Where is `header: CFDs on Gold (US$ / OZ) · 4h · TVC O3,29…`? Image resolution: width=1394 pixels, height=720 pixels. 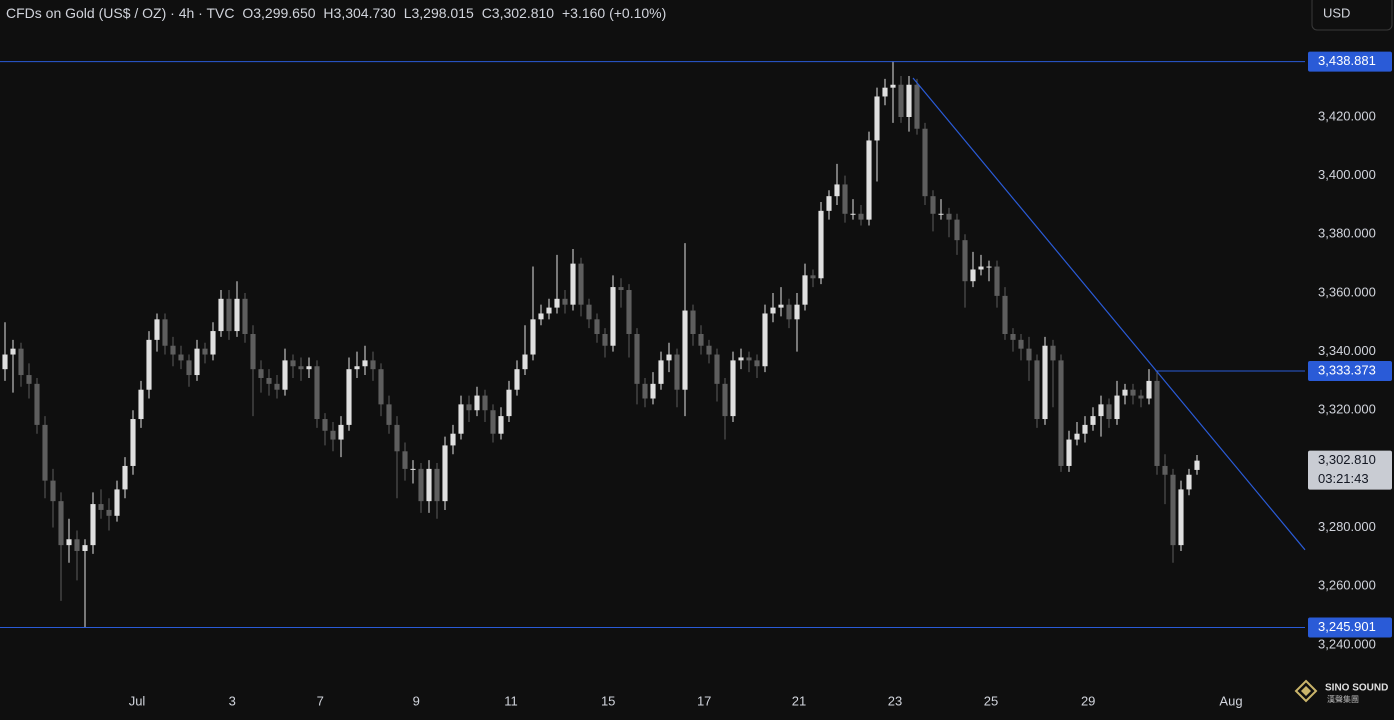
header: CFDs on Gold (US$ / OZ) · 4h · TVC O3,29… is located at coordinates (336, 13).